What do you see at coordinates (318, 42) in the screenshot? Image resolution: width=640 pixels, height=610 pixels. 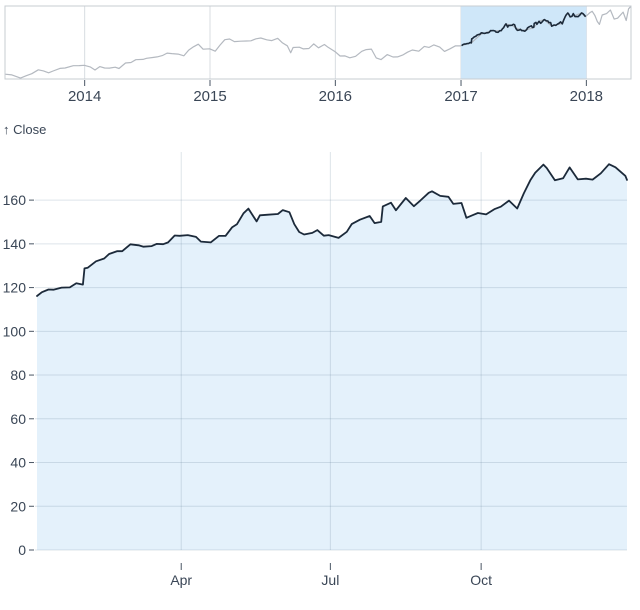 I see `context-frame` at bounding box center [318, 42].